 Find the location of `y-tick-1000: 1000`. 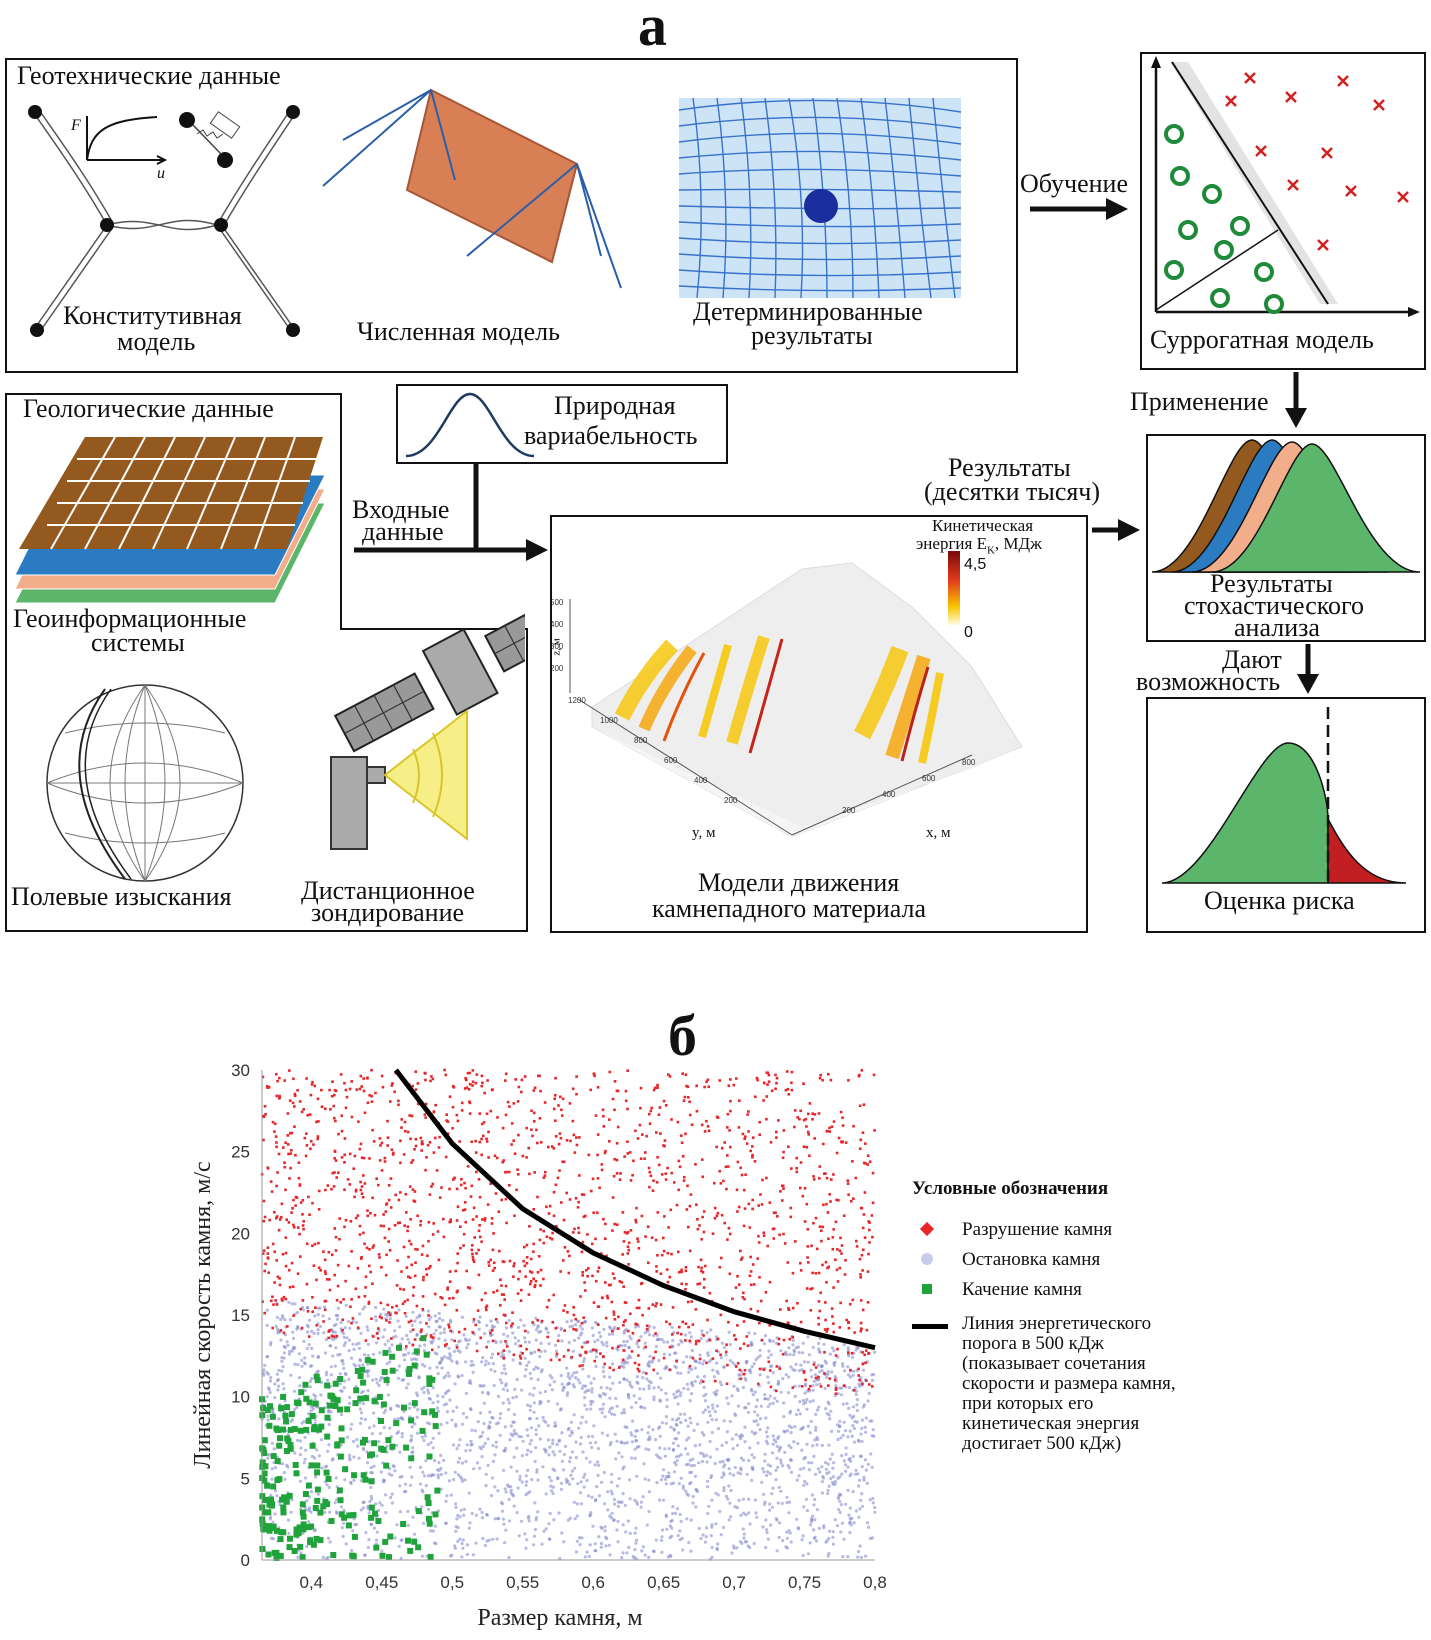

y-tick-1000: 1000 is located at coordinates (609, 720).